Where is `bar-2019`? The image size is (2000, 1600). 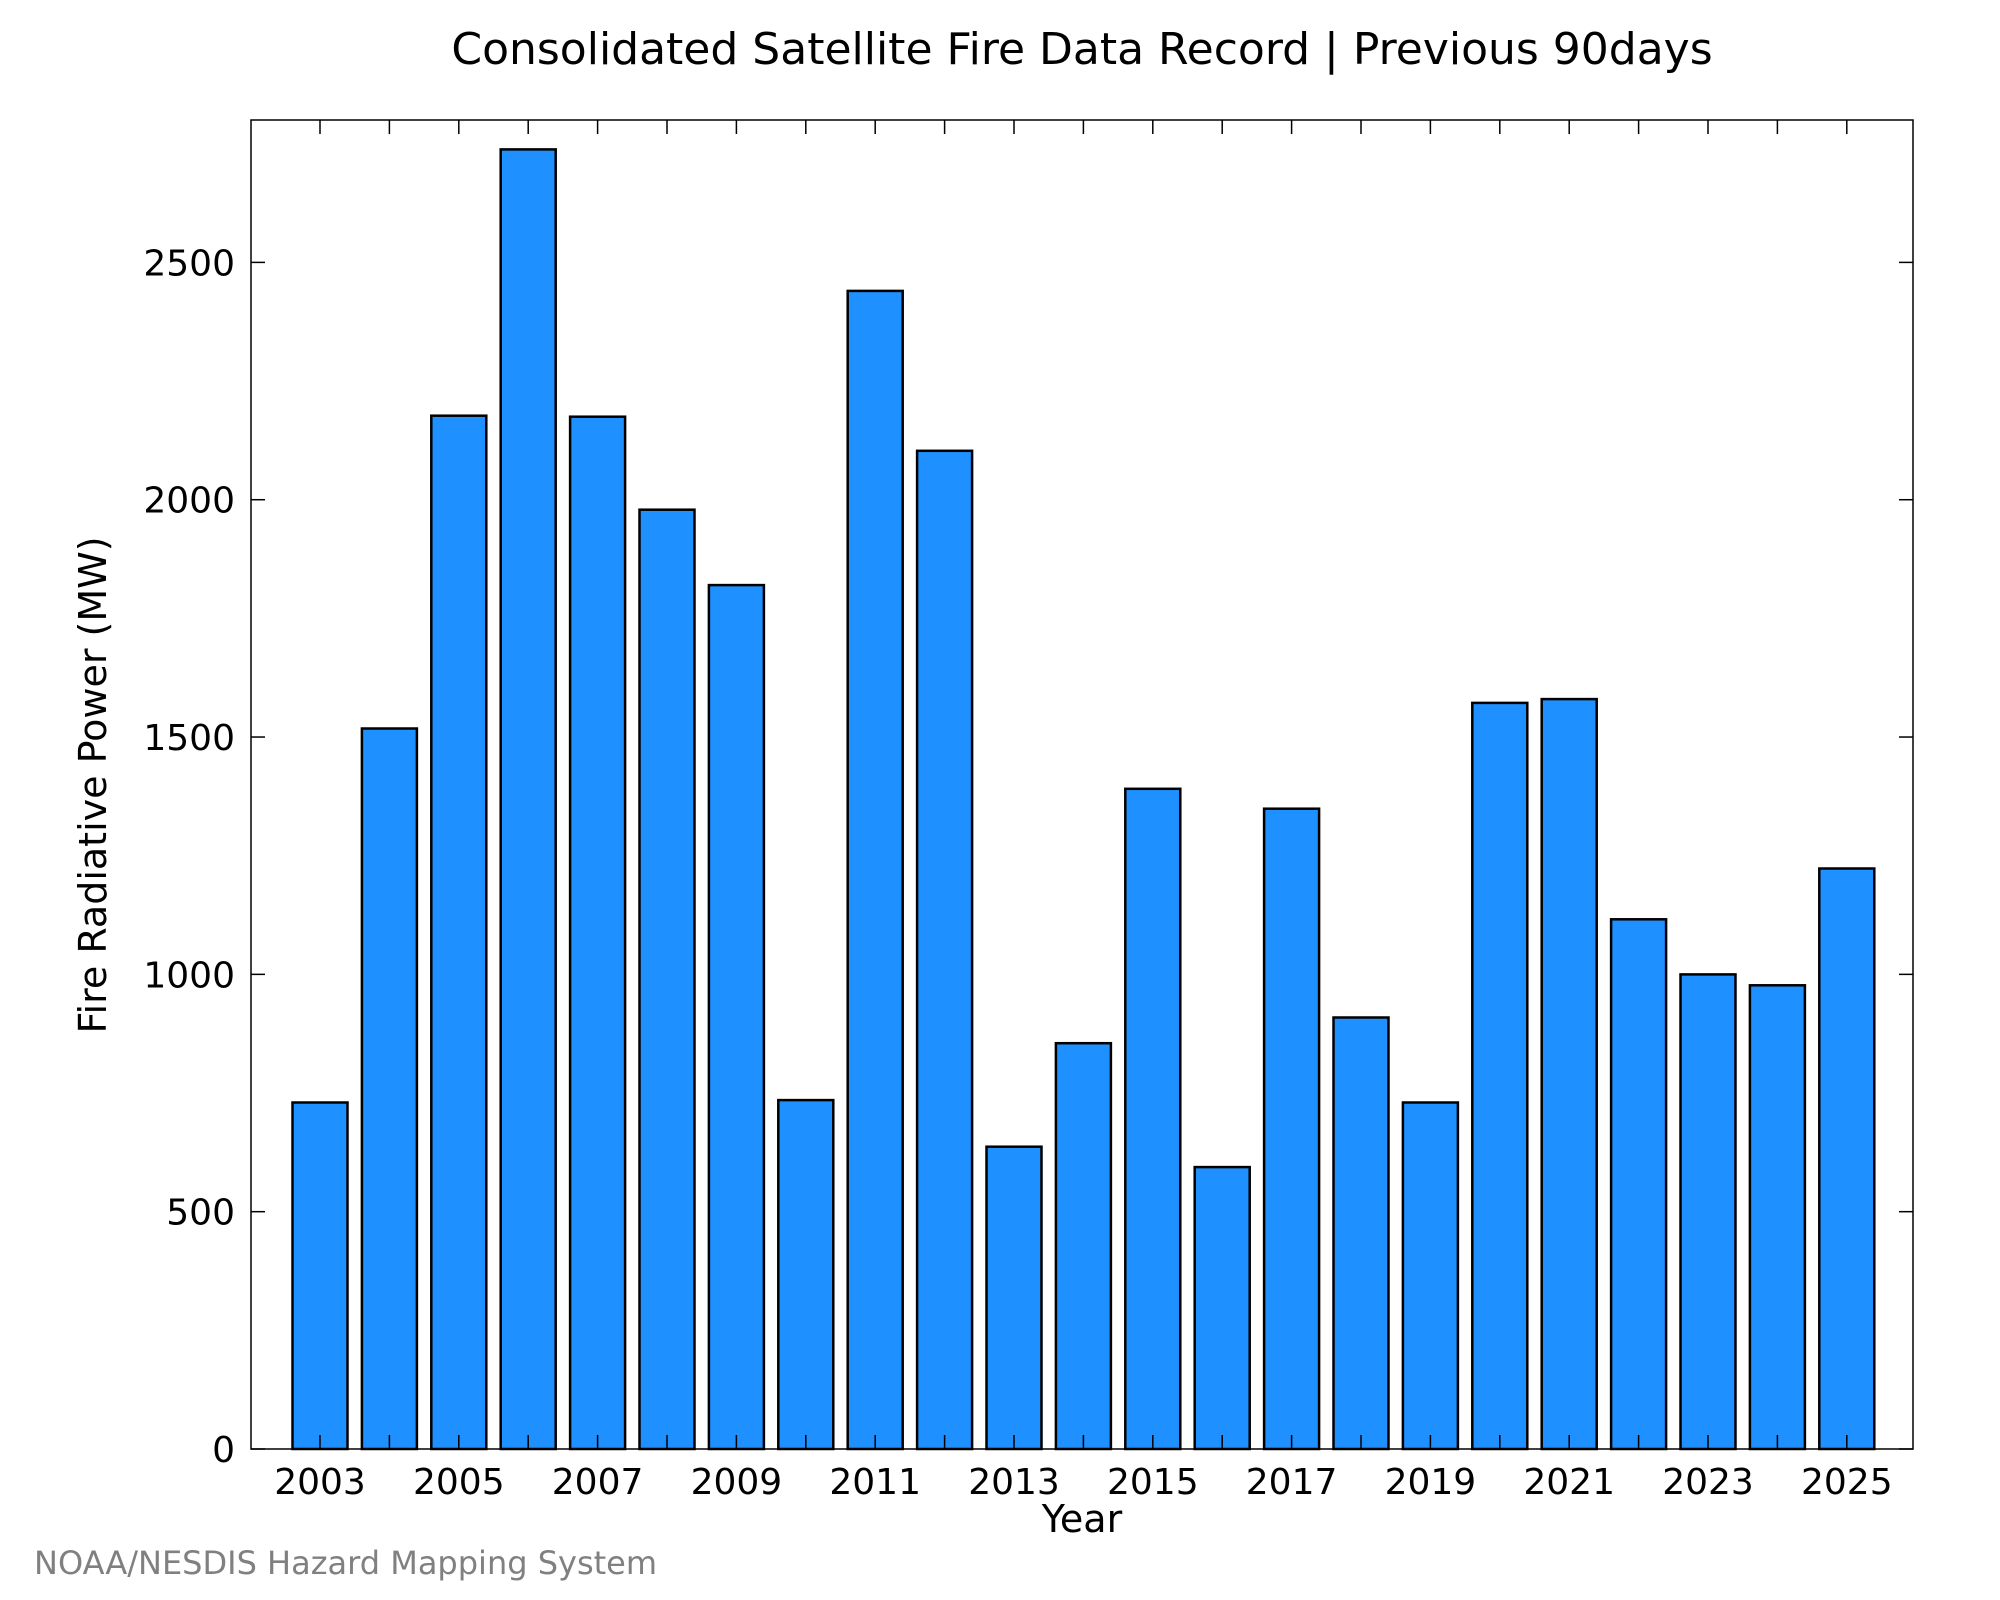
bar-2019 is located at coordinates (1430, 1276).